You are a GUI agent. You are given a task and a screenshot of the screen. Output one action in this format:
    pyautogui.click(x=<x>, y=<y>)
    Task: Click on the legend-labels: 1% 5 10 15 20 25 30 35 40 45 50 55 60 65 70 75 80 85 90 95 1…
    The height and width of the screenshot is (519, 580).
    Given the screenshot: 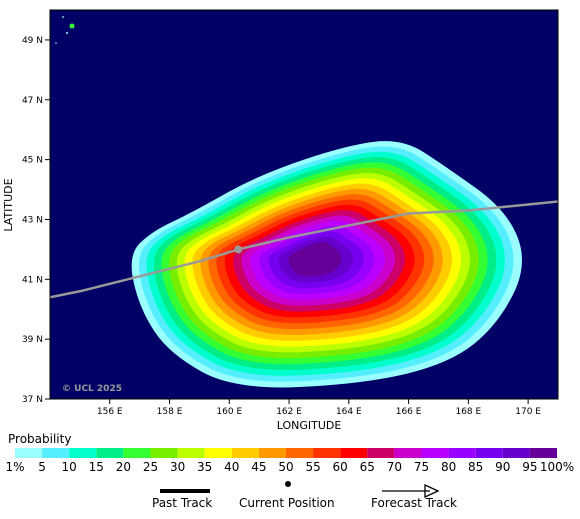 What is the action you would take?
    pyautogui.click(x=290, y=468)
    